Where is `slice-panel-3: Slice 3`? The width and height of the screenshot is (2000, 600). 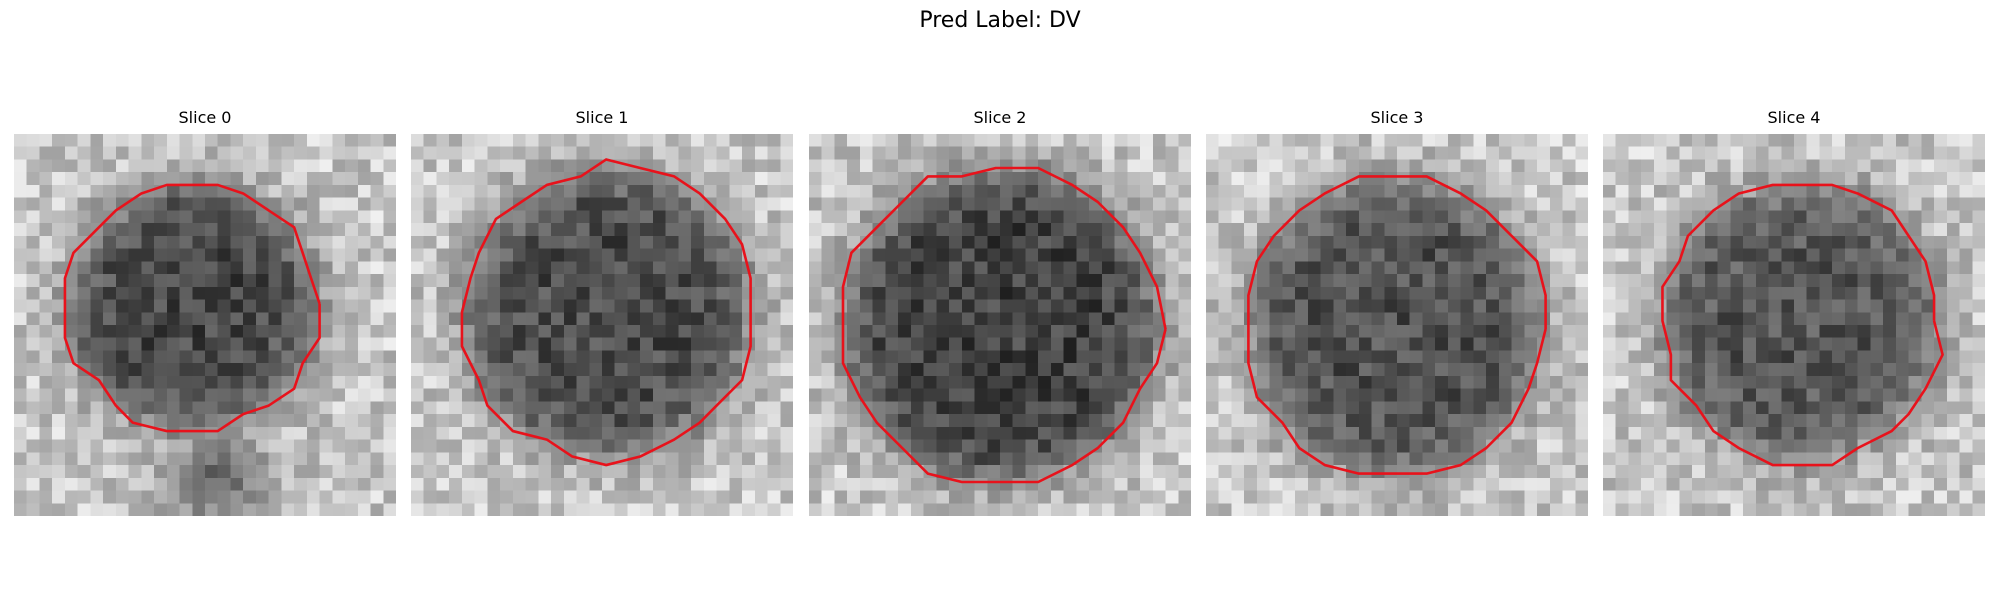 slice-panel-3: Slice 3 is located at coordinates (1397, 312).